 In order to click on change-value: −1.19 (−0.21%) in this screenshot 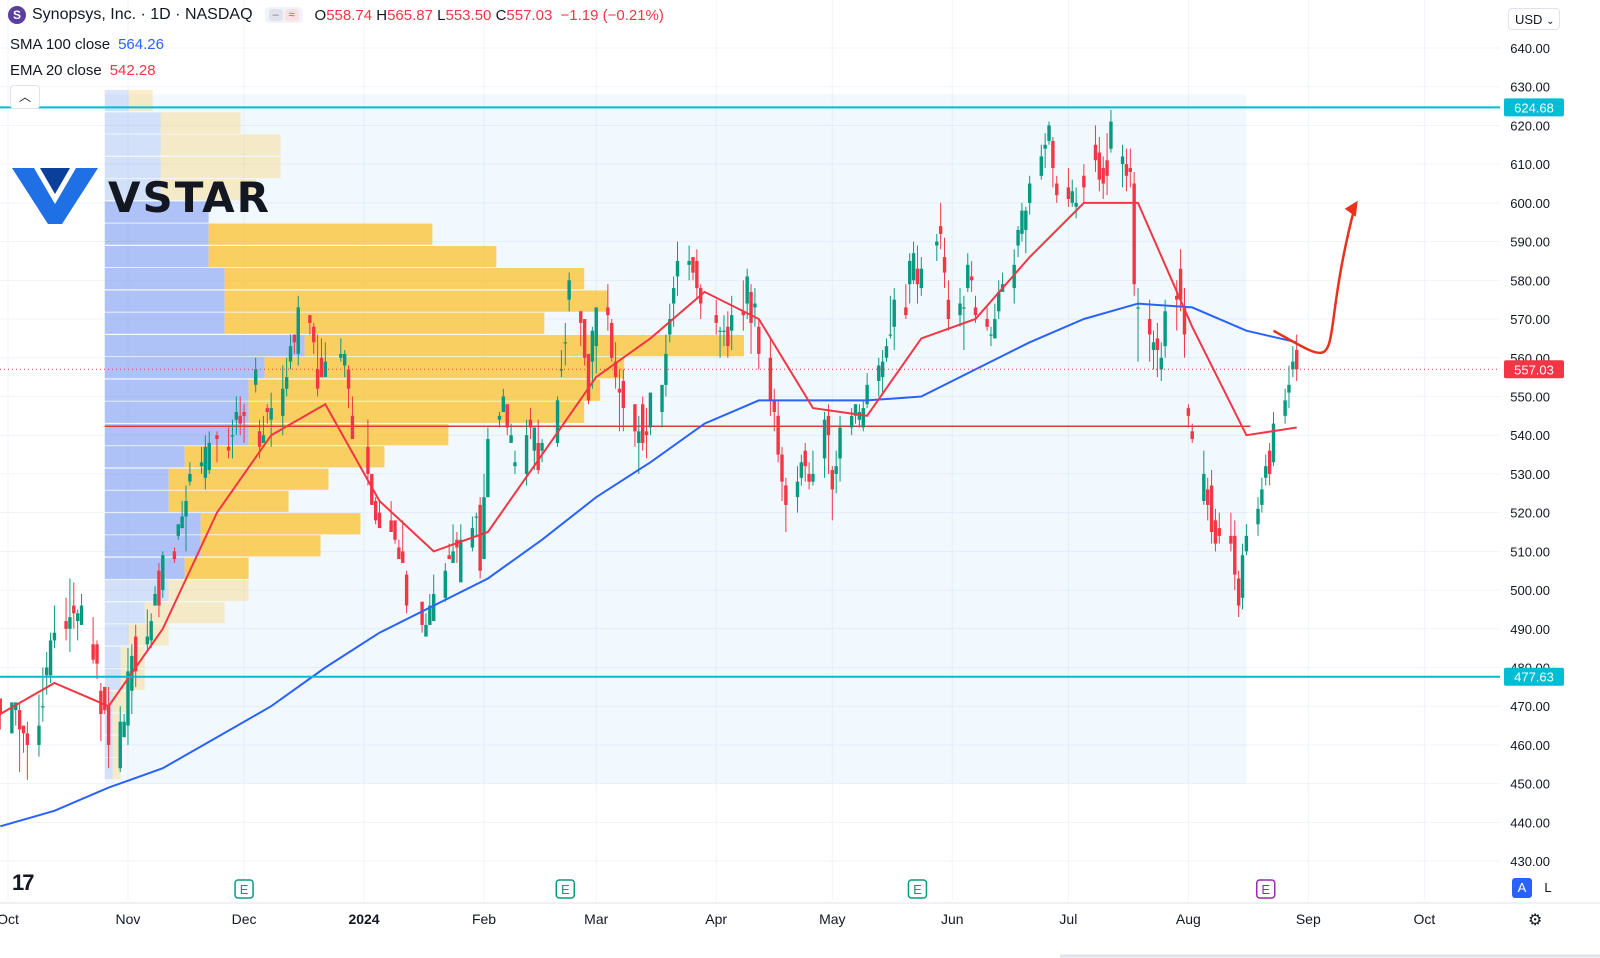, I will do `click(612, 15)`.